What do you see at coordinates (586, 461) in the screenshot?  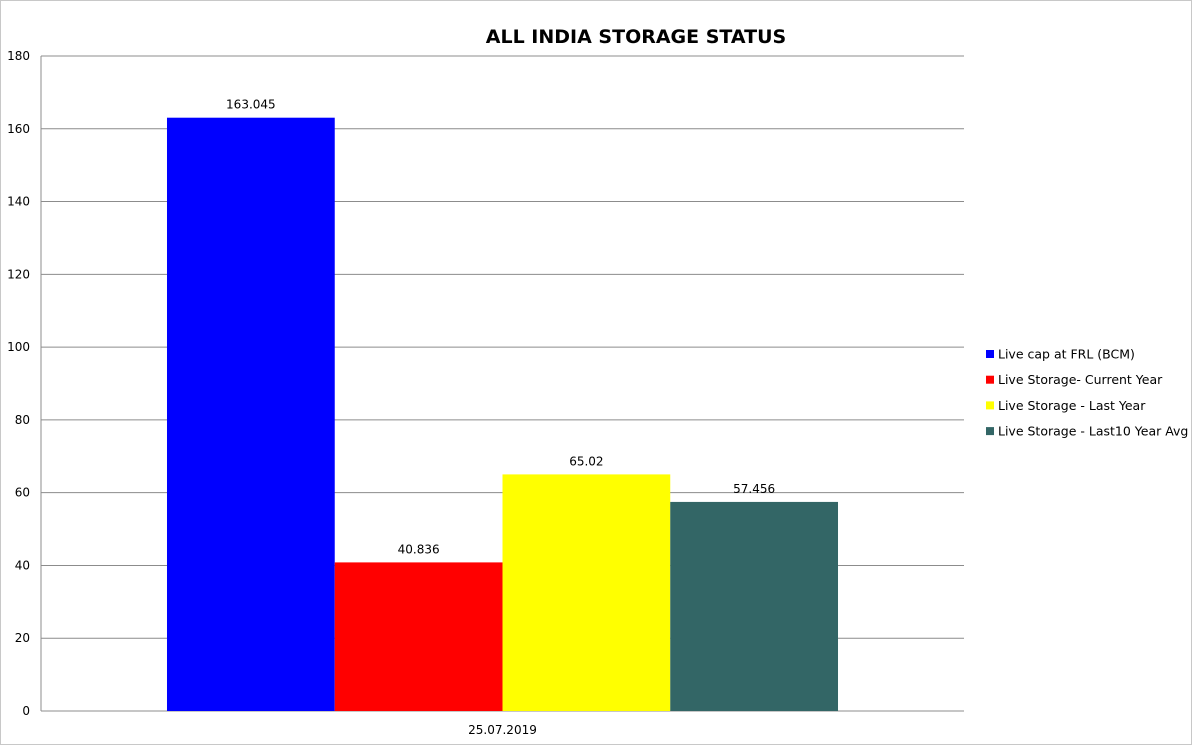 I see `data-label: 65.02` at bounding box center [586, 461].